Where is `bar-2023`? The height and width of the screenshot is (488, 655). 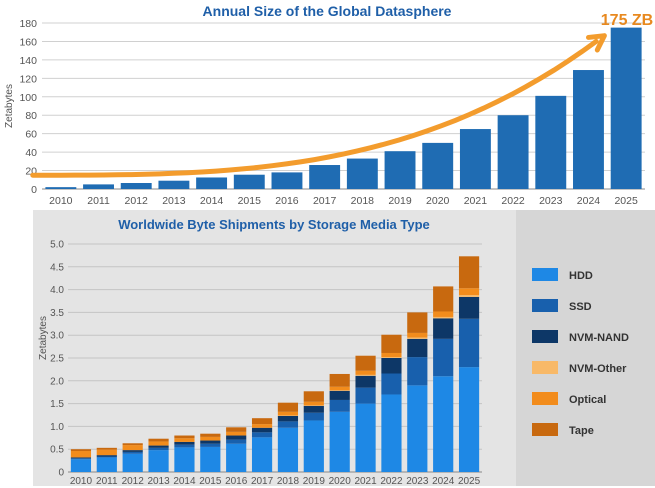 bar-2023 is located at coordinates (551, 142).